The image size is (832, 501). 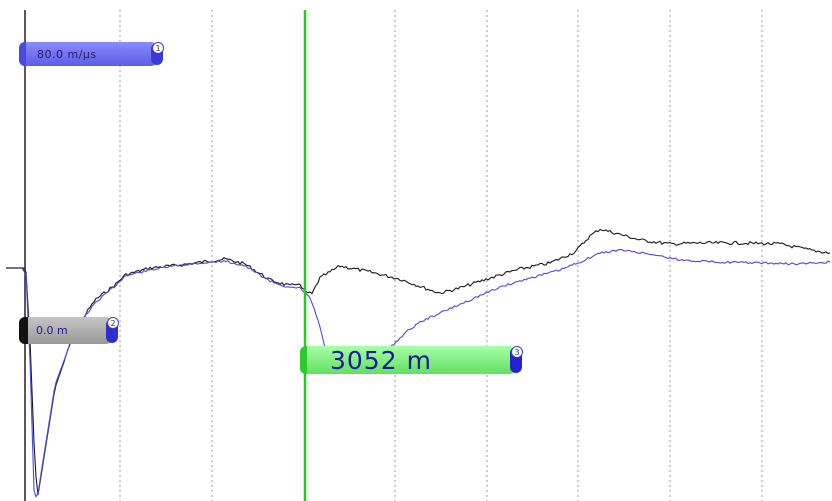 What do you see at coordinates (22, 54) in the screenshot?
I see `velocity-marker-grip` at bounding box center [22, 54].